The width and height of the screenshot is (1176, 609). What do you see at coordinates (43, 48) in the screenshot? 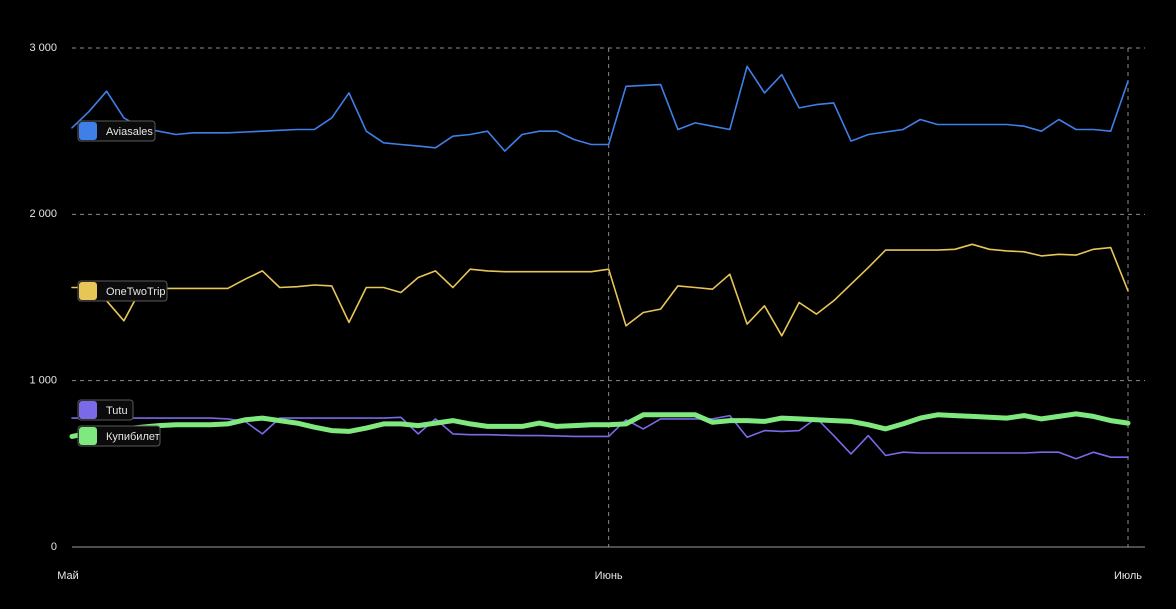
I see `y-tick-label: 3 000` at bounding box center [43, 48].